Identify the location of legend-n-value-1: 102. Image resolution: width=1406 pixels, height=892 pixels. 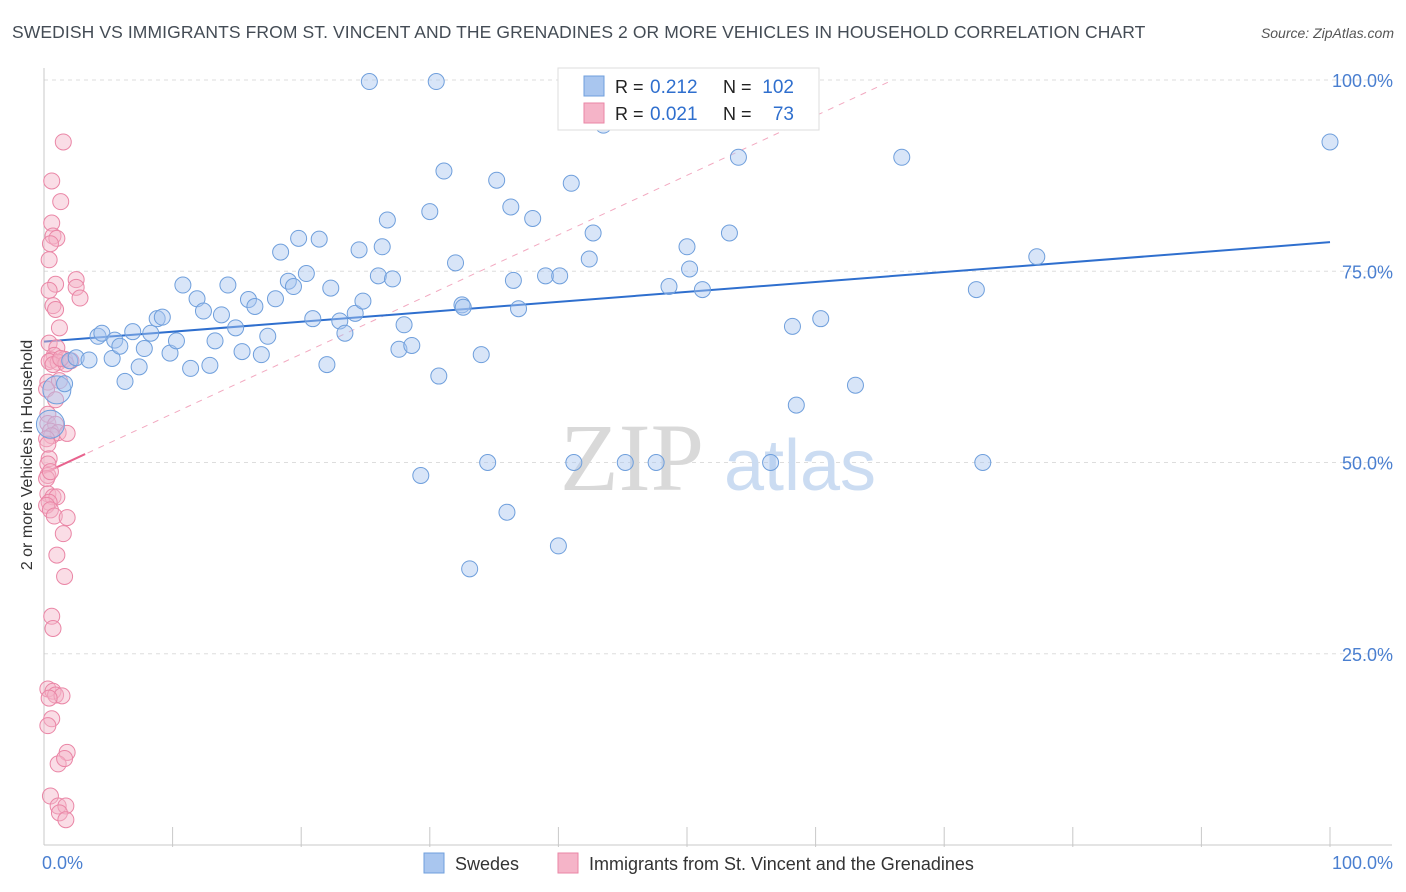
(778, 87).